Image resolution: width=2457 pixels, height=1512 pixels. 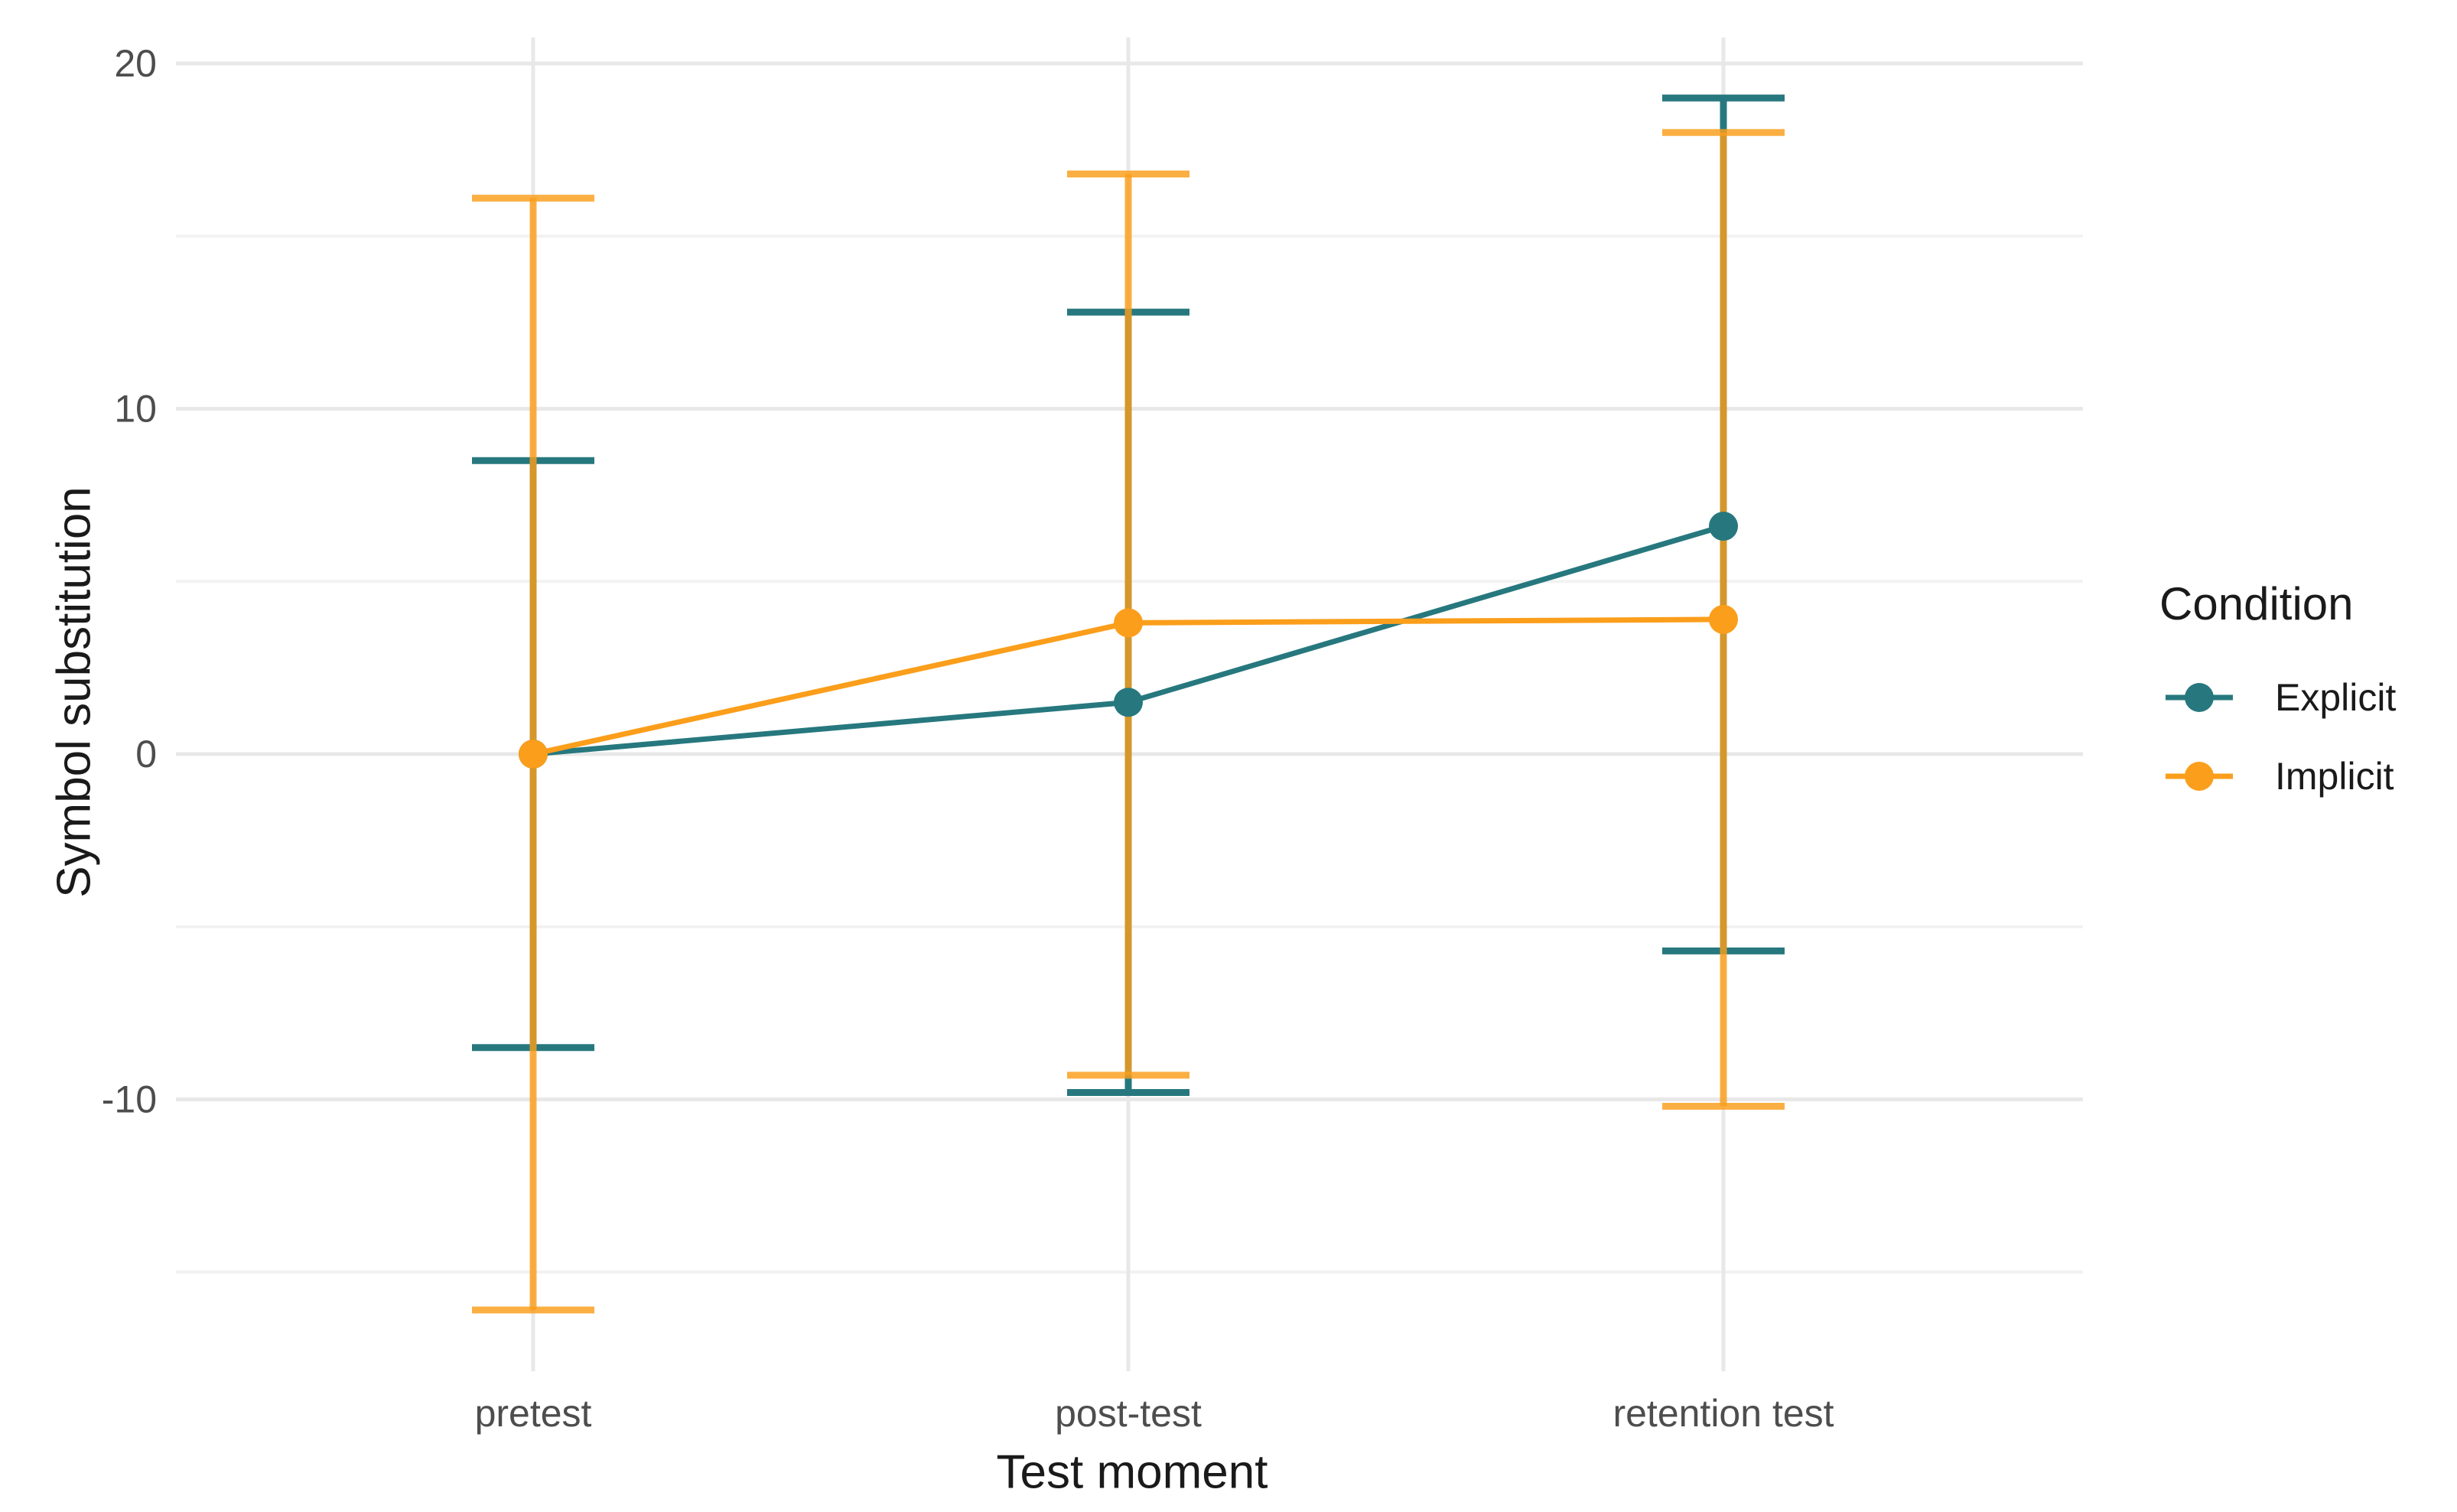 I want to click on point-explicit-post-test, so click(x=1128, y=702).